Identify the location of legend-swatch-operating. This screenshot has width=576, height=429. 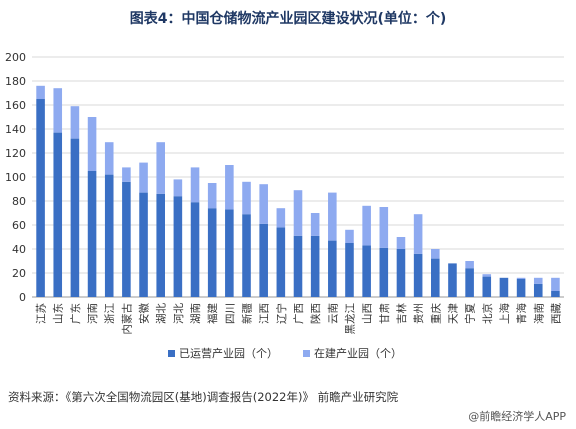
(171, 353).